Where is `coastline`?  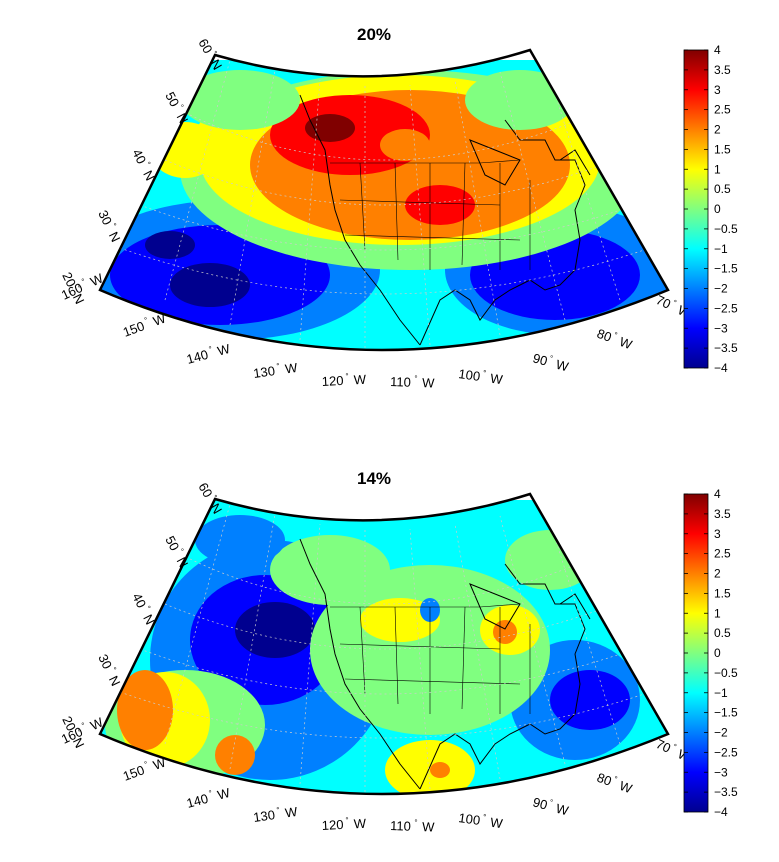 coastline is located at coordinates (445, 664).